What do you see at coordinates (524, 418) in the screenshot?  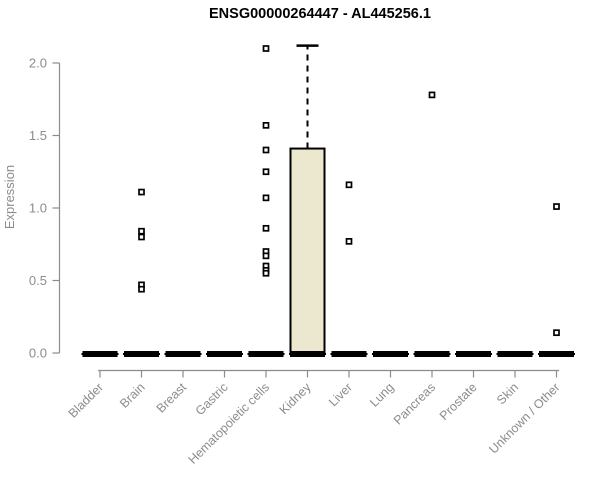 I see `x-tick-label: Unknown / Other` at bounding box center [524, 418].